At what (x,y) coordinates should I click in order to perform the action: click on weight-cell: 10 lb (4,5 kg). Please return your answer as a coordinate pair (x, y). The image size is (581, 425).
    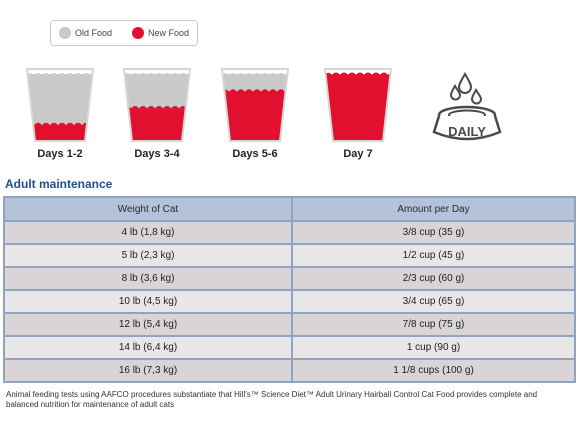
    Looking at the image, I should click on (148, 301).